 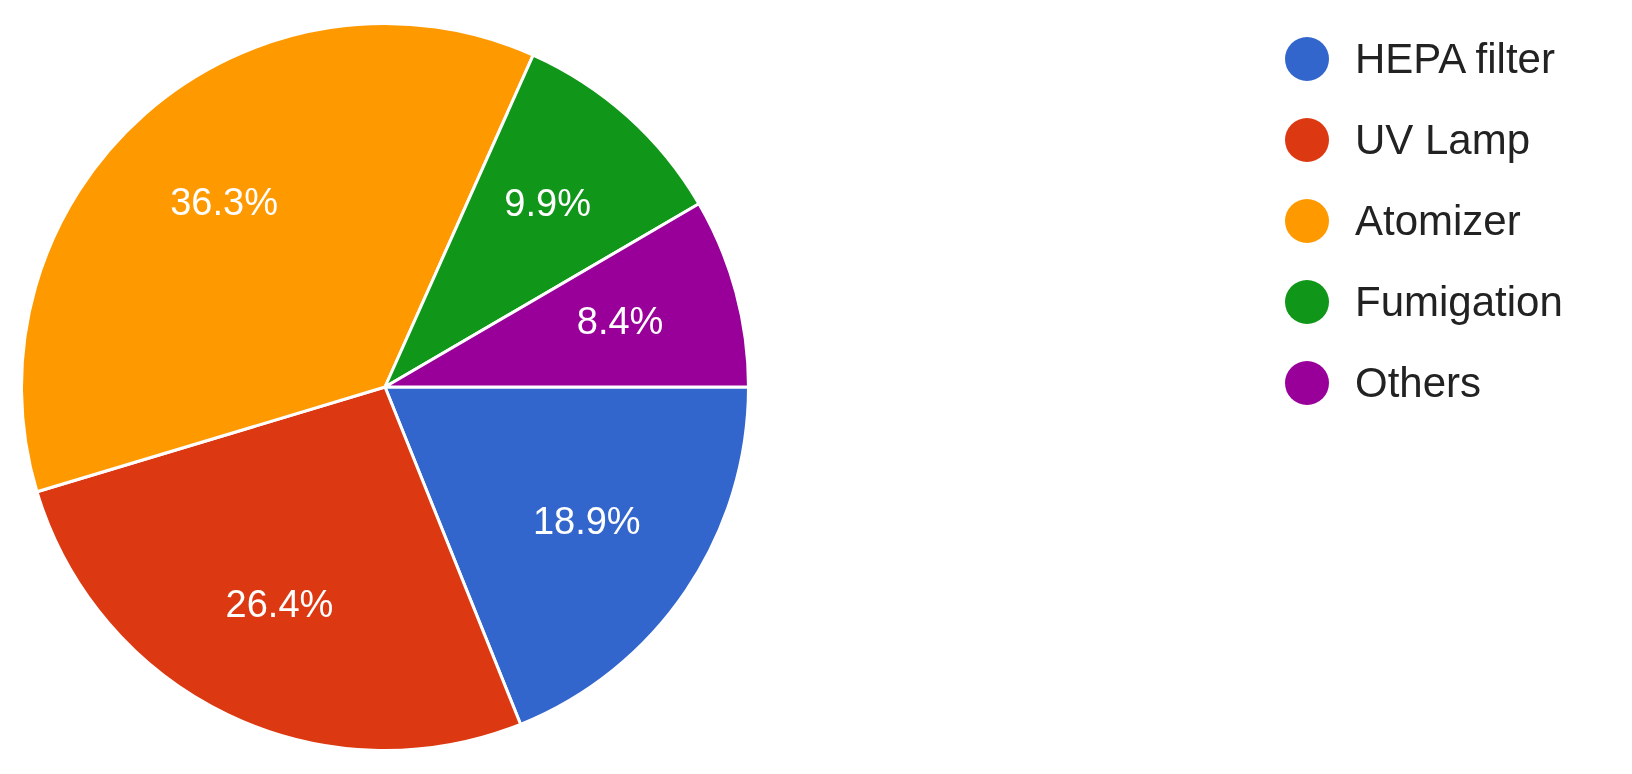 I want to click on legend-label: Fumigation, so click(x=1459, y=301).